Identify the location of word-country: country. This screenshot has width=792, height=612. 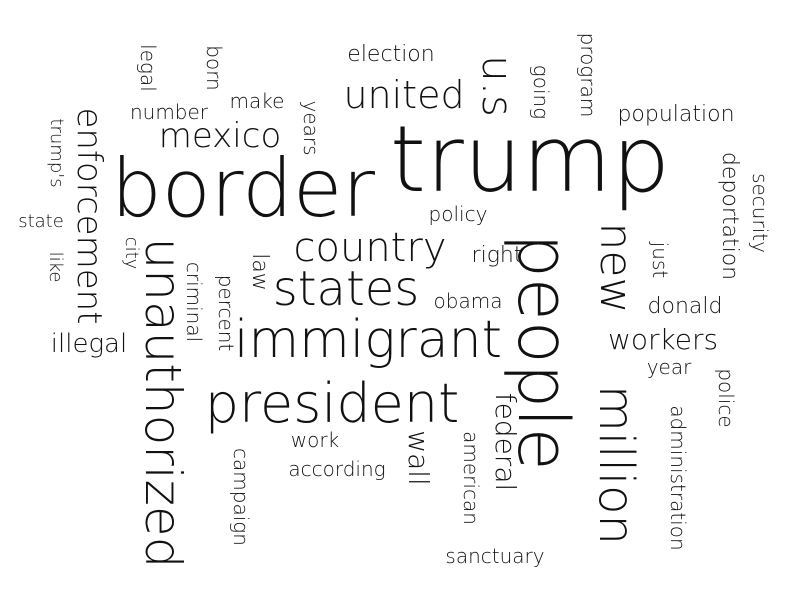
(370, 248).